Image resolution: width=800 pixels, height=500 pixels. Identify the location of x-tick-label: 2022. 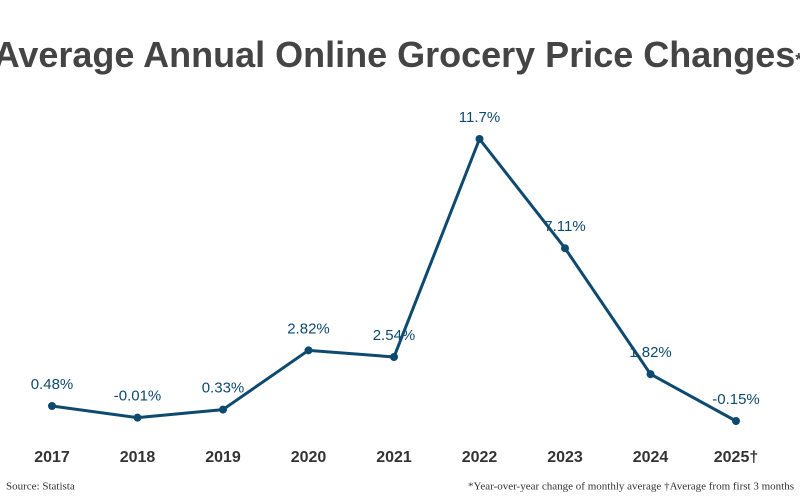
(480, 457).